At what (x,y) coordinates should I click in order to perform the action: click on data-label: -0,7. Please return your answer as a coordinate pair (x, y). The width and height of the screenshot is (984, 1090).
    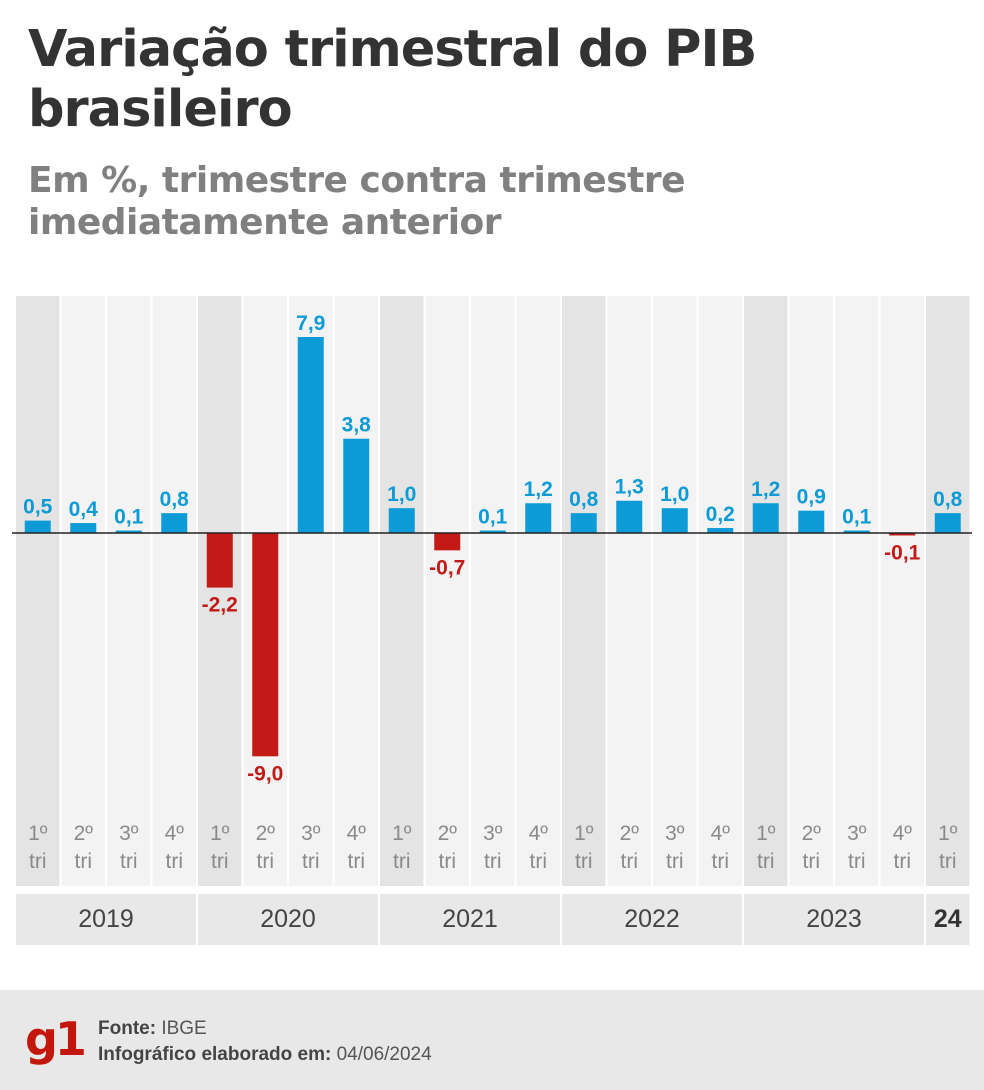
    Looking at the image, I should click on (447, 567).